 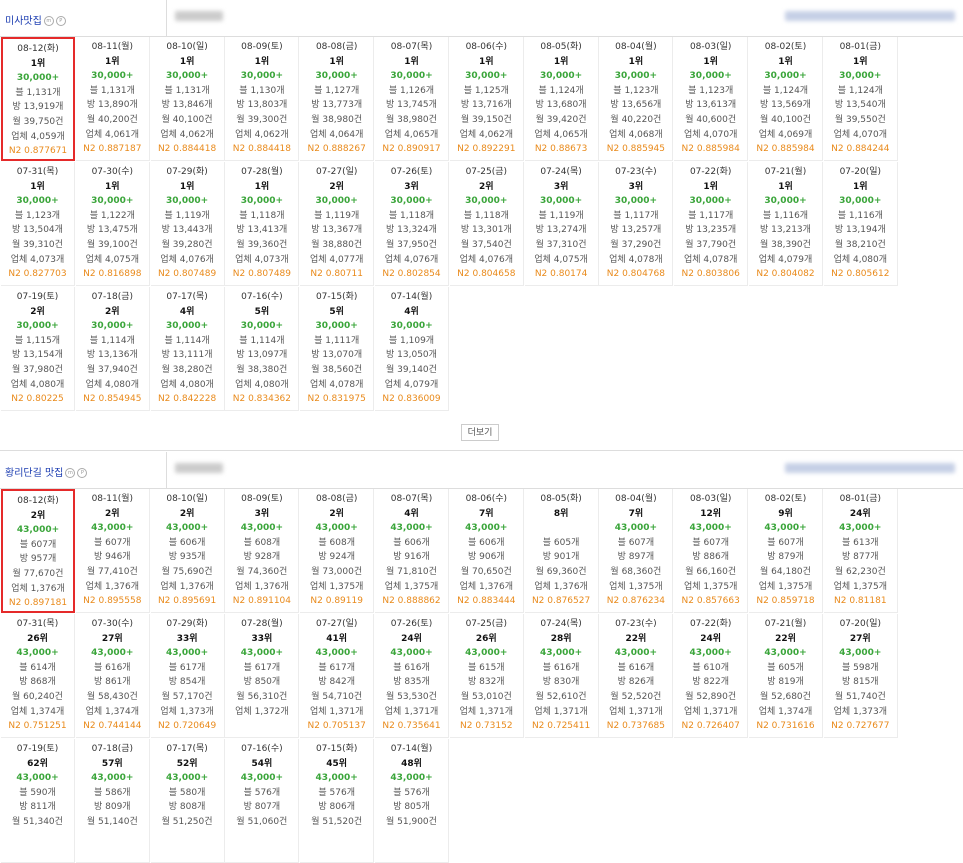 What do you see at coordinates (710, 149) in the screenshot?
I see `cell-n2: N2 0.885984` at bounding box center [710, 149].